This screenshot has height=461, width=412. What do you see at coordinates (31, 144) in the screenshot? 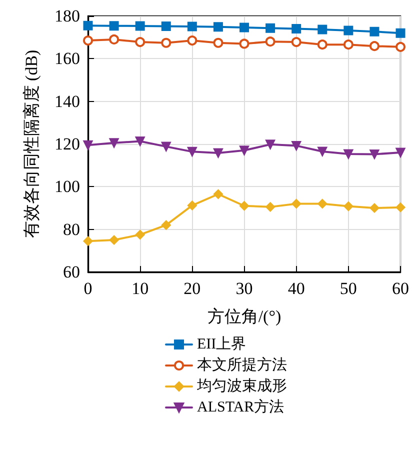
I see `y-axis-title: 有效各向同性隔离度 (dB)` at bounding box center [31, 144].